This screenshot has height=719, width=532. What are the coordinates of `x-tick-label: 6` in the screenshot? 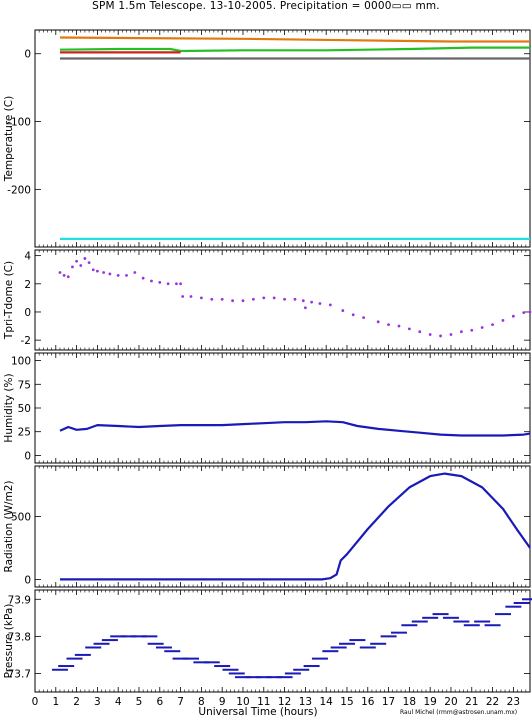 It's located at (159, 702).